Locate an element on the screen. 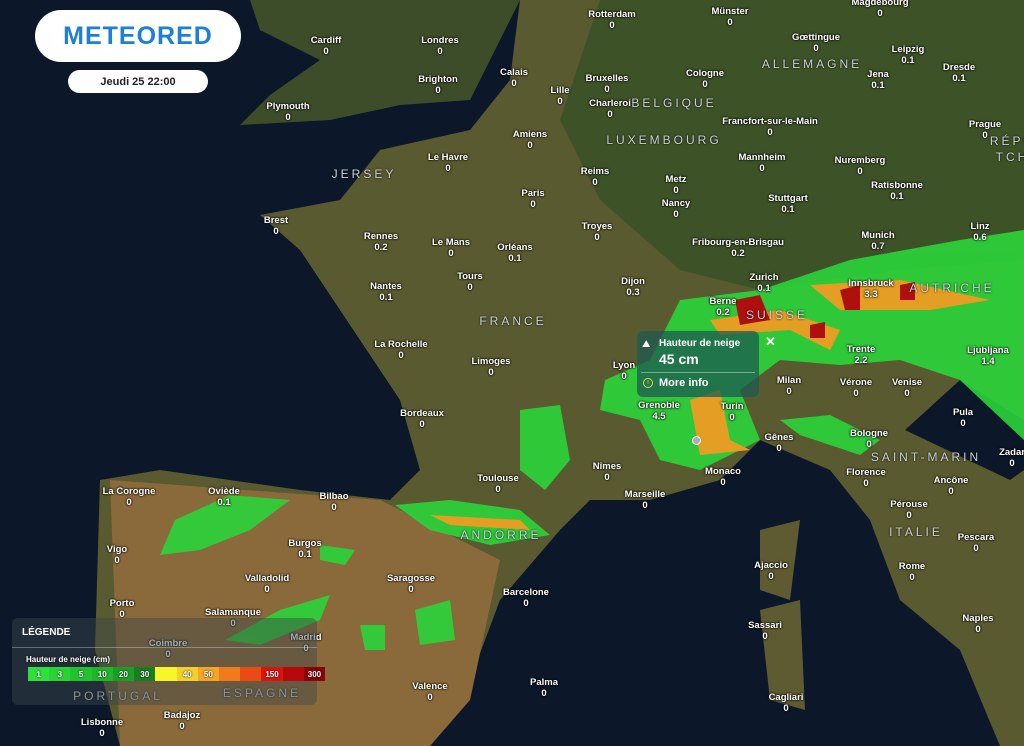  city-label: Nancy 0 is located at coordinates (676, 209).